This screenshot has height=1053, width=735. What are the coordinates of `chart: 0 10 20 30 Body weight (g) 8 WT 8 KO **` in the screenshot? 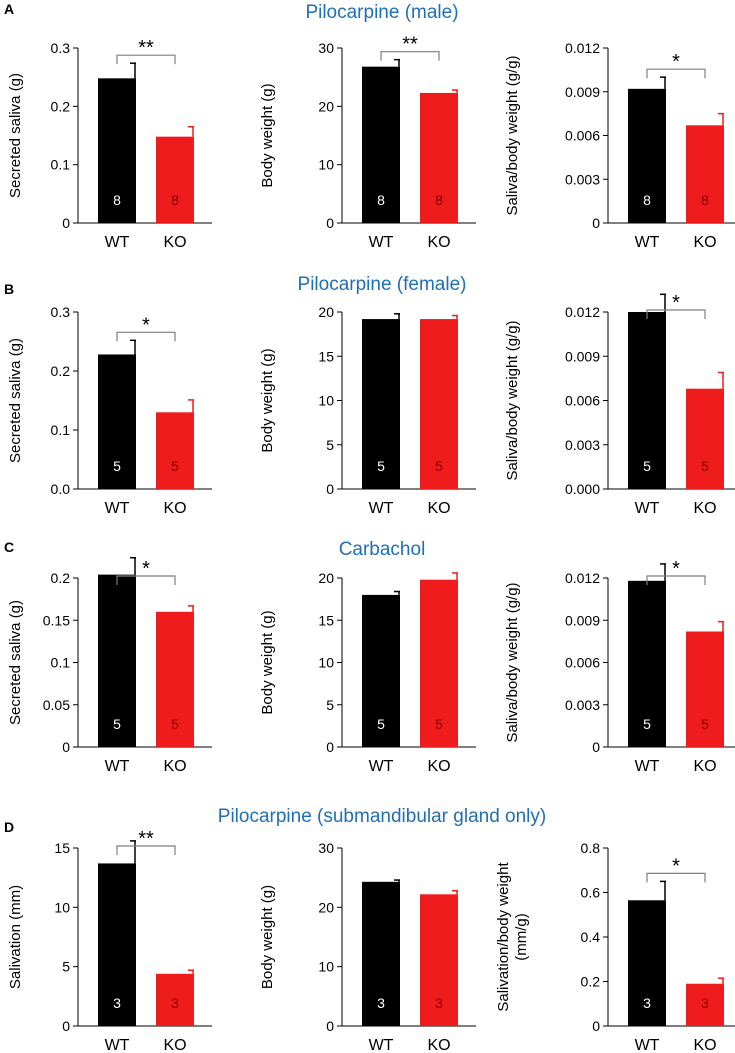 It's located at (367, 142).